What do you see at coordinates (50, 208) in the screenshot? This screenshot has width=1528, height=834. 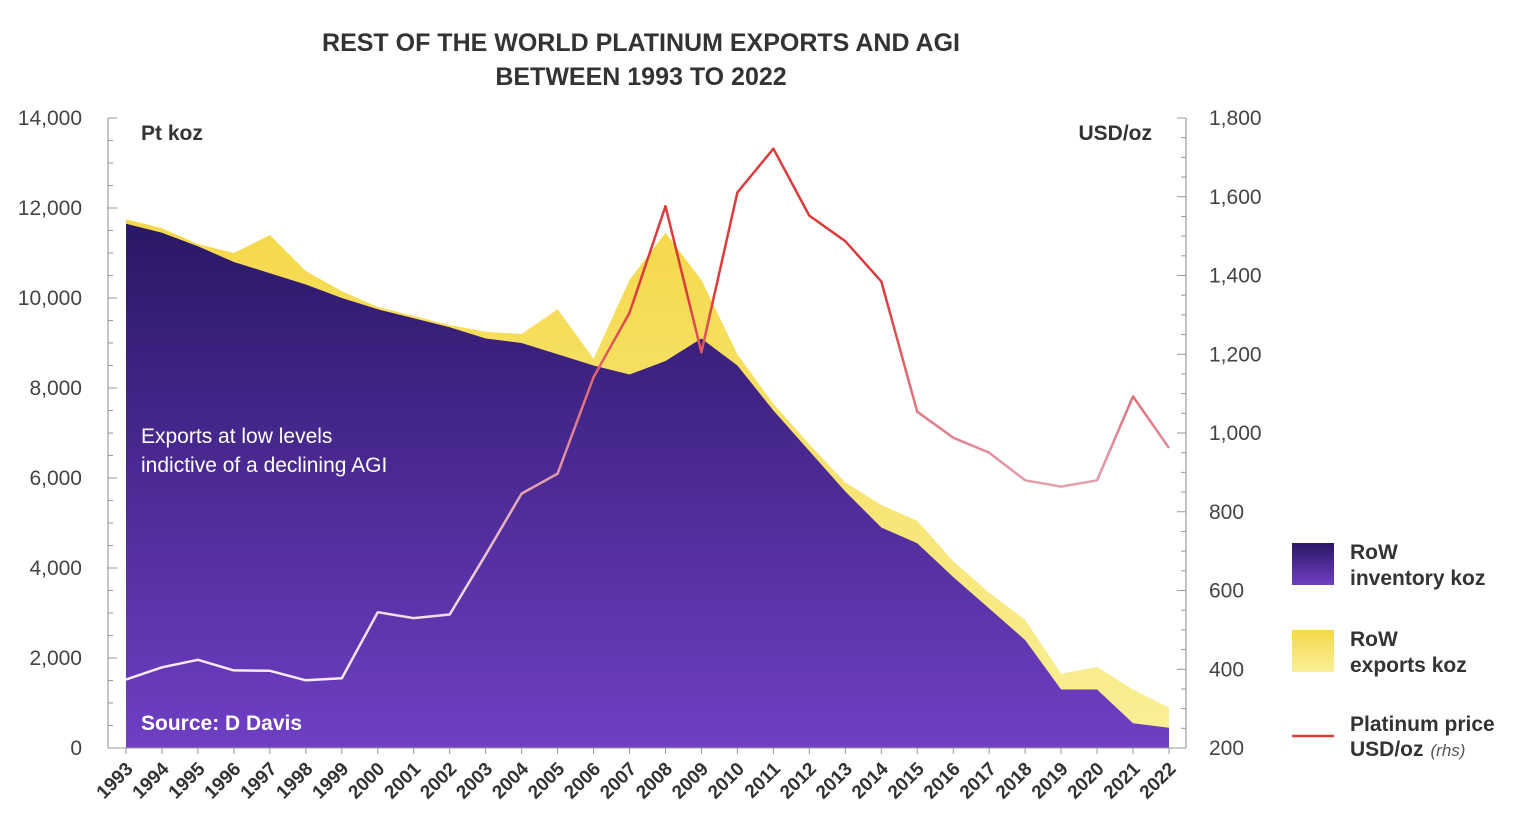 I see `left-tick-label: 12,000` at bounding box center [50, 208].